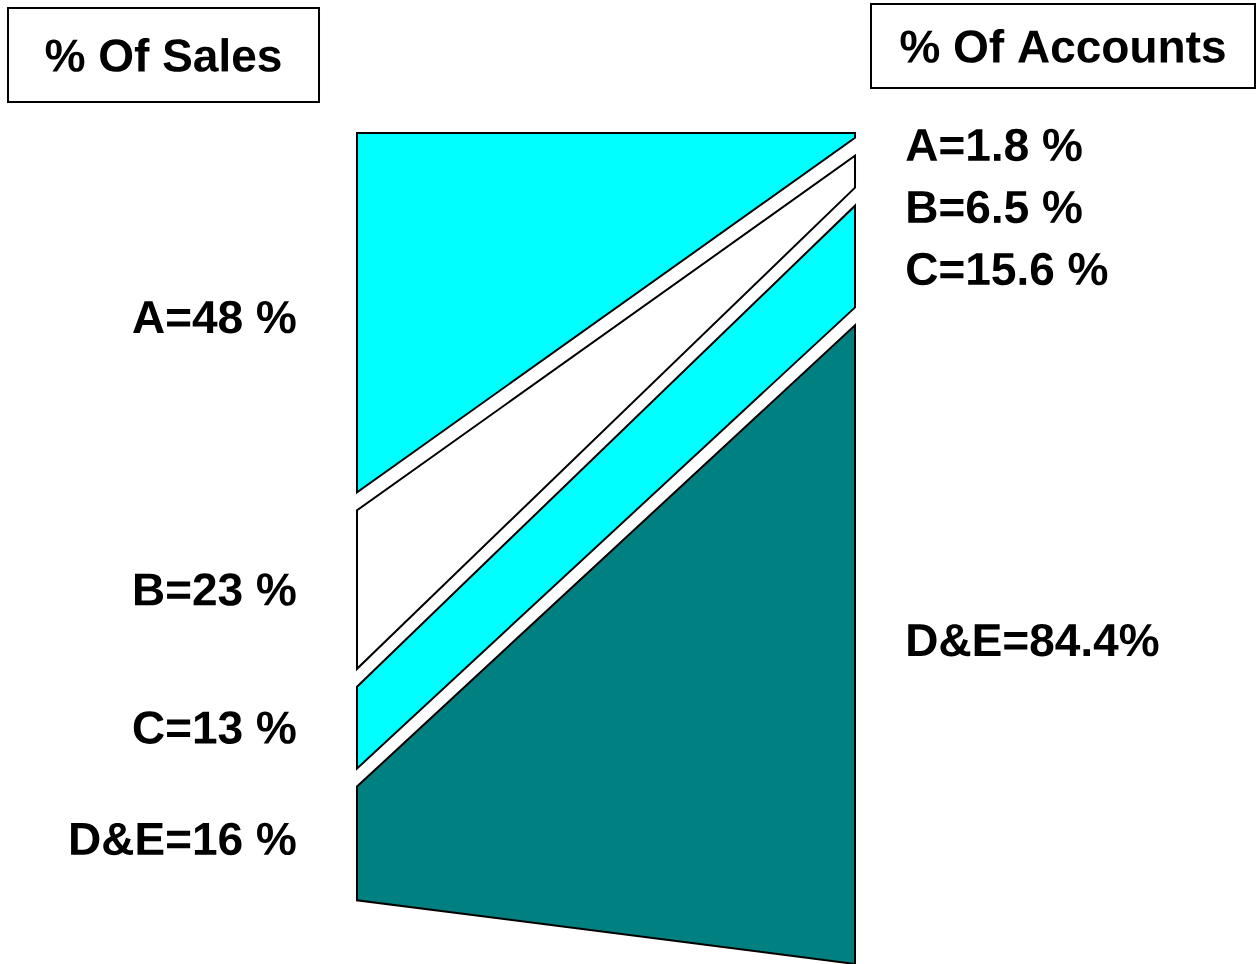 The image size is (1259, 964). Describe the element at coordinates (163, 55) in the screenshot. I see `text: % Of Sales` at that location.